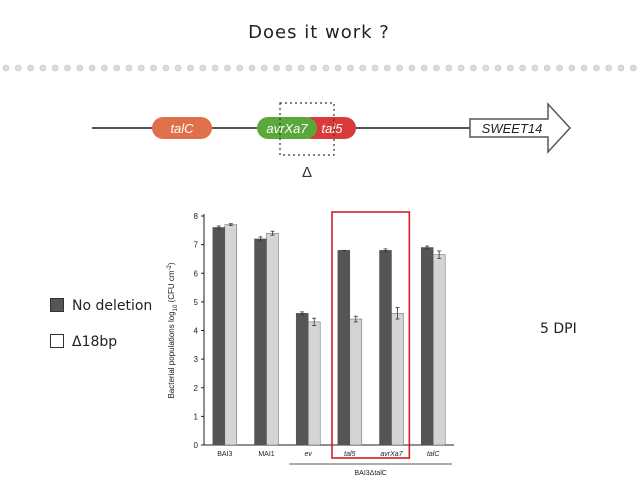  I want to click on x-tick-label: BAI3, so click(224, 454).